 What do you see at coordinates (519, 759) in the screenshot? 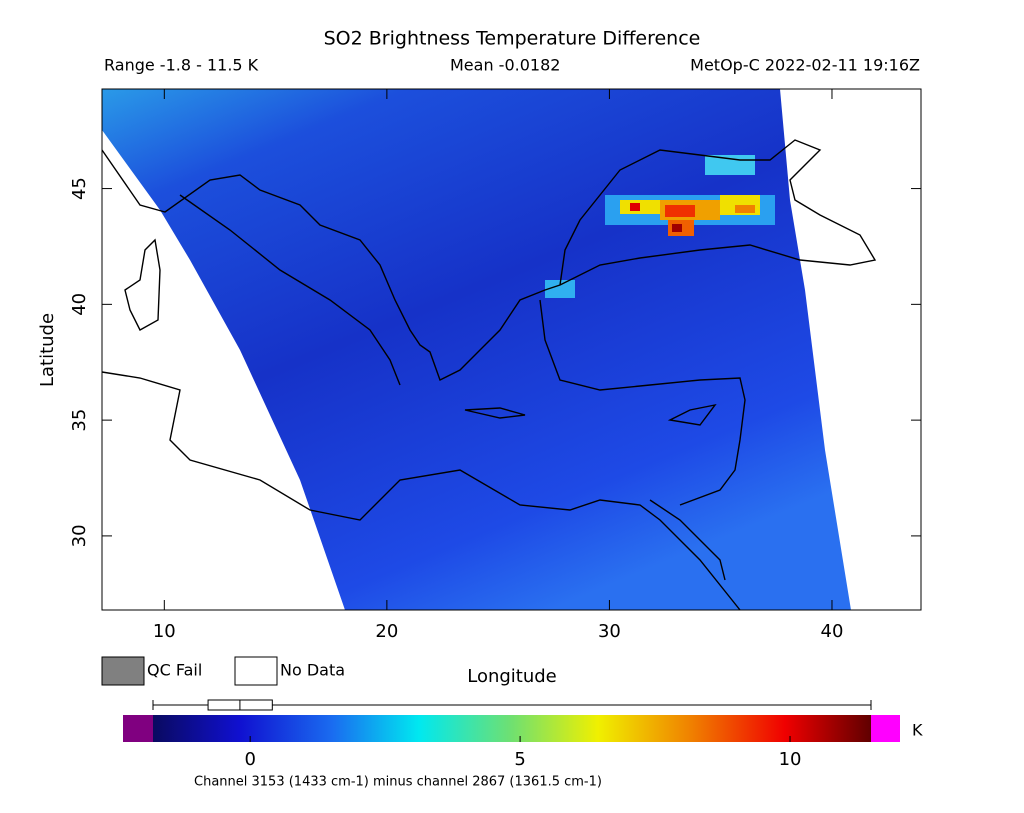
I see `colorbar-tick-label: 5` at bounding box center [519, 759].